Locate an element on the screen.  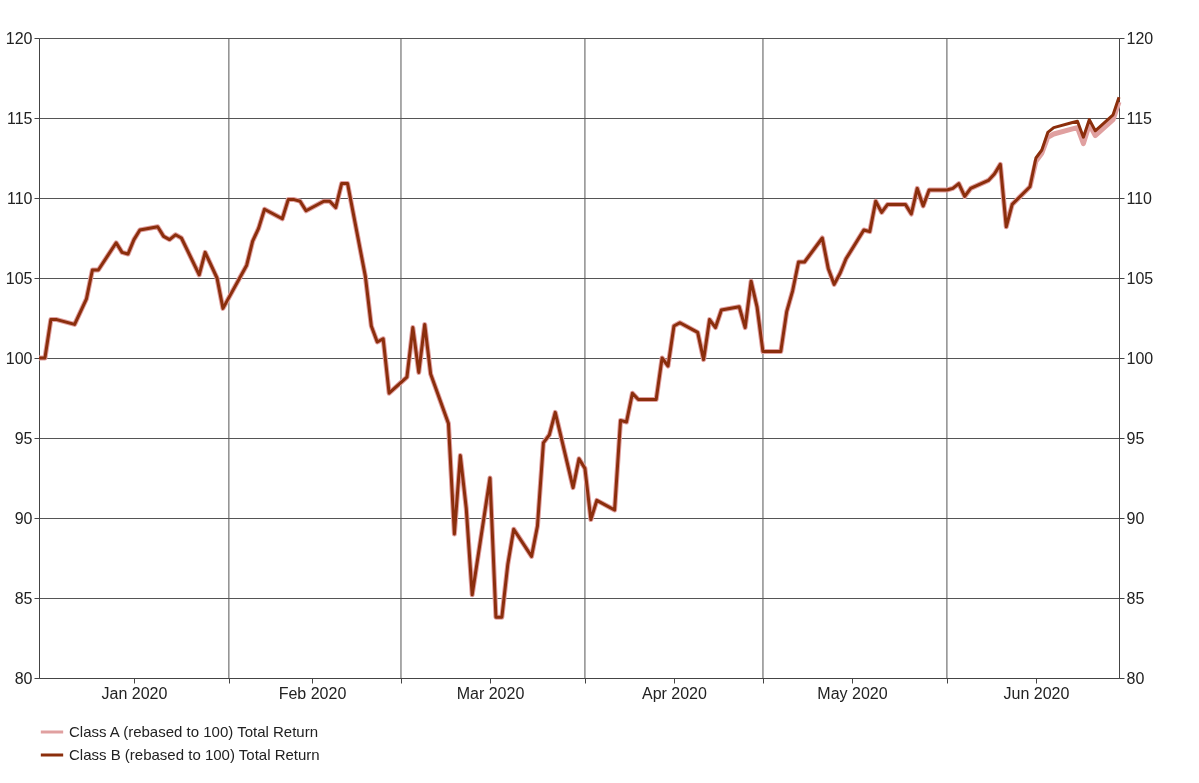
y-tick-label: 105 is located at coordinates (19, 278).